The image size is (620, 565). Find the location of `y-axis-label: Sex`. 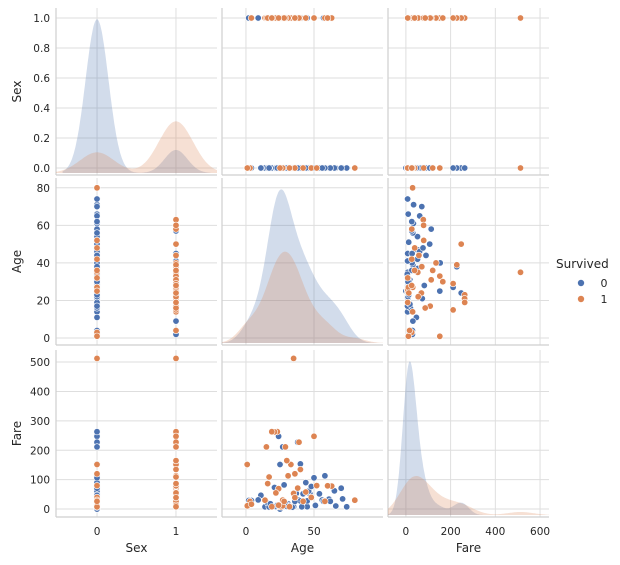

y-axis-label: Sex is located at coordinates (17, 92).